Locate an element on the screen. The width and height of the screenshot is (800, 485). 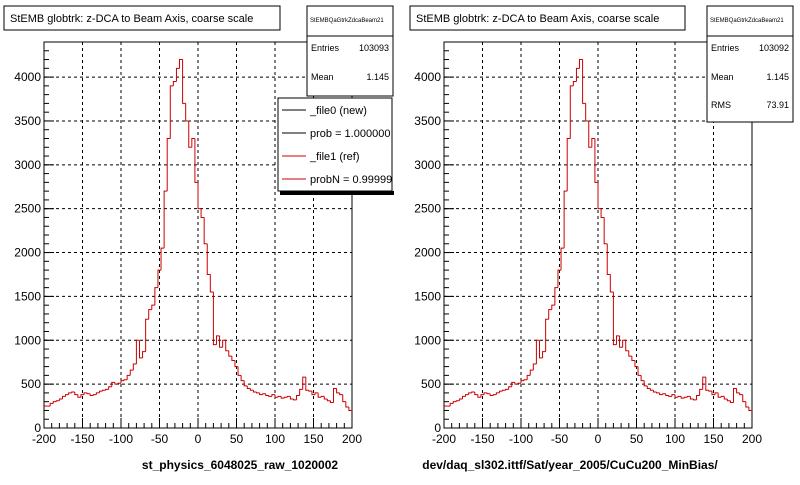
right-x-tick-label: 150 is located at coordinates (713, 439).